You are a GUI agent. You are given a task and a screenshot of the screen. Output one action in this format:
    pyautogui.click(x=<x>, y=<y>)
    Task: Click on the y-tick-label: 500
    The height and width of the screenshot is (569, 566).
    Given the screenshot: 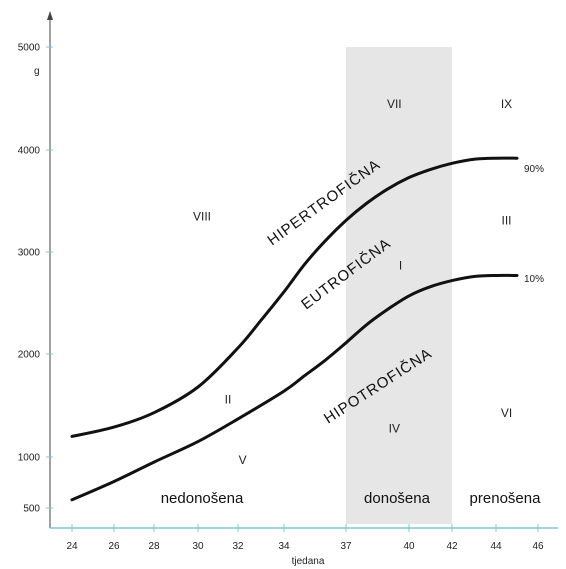 What is the action you would take?
    pyautogui.click(x=31, y=509)
    